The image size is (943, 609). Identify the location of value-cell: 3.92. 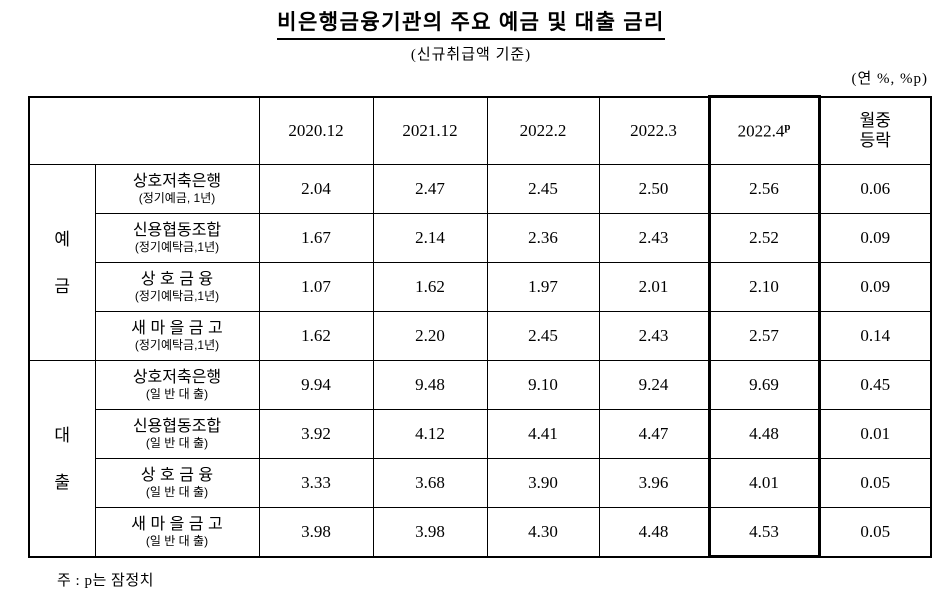
(316, 434).